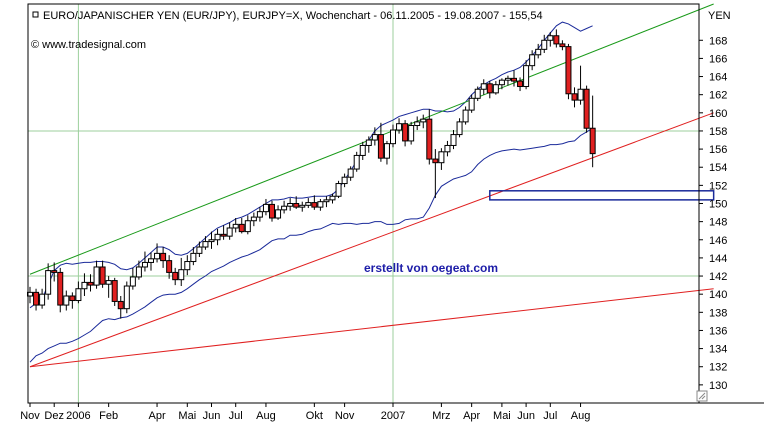 Image resolution: width=764 pixels, height=434 pixels. Describe the element at coordinates (54, 416) in the screenshot. I see `x-tick-label: Dez` at that location.